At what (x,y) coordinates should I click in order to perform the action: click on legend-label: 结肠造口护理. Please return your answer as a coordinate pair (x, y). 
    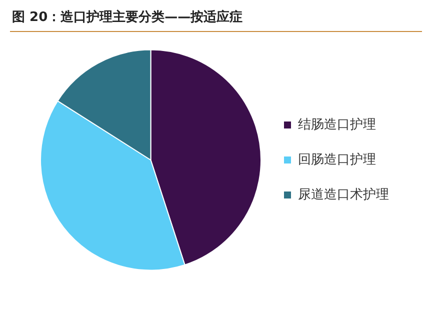
    Looking at the image, I should click on (337, 124).